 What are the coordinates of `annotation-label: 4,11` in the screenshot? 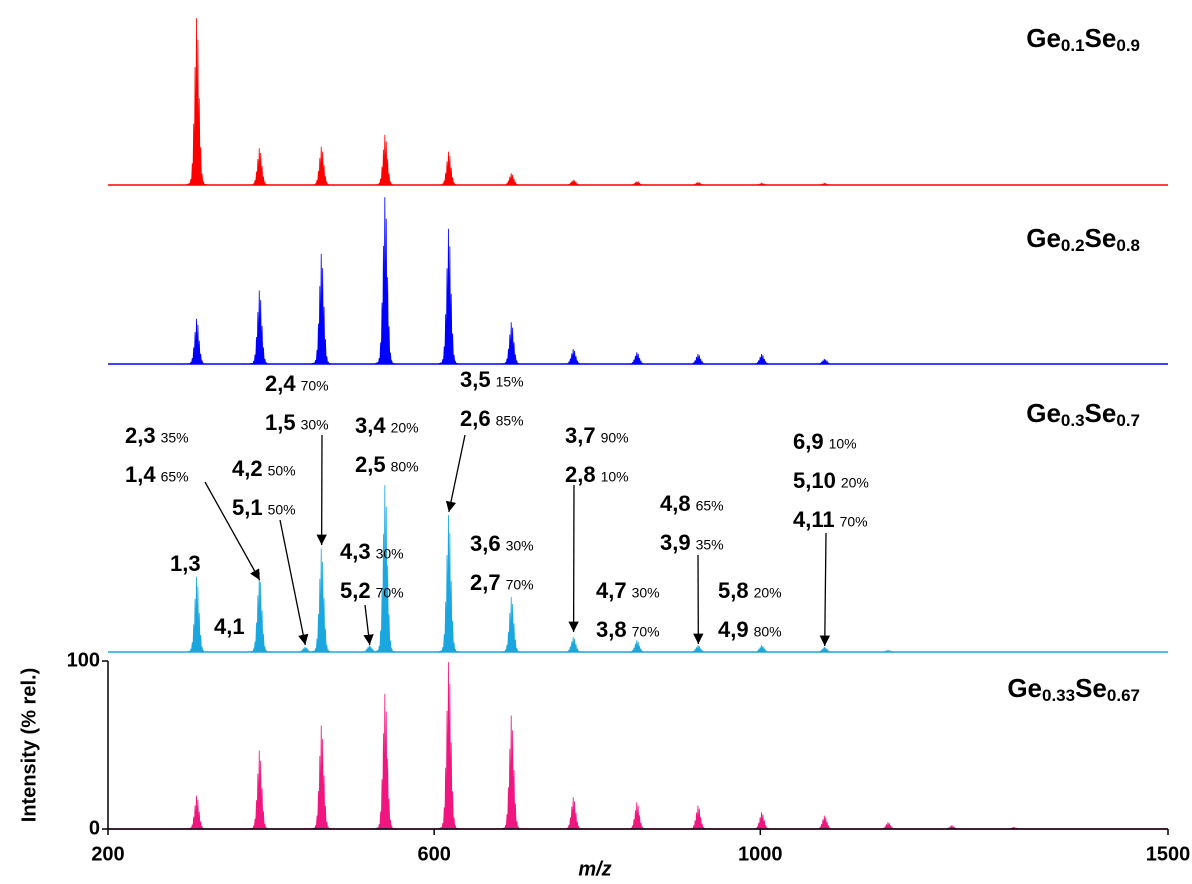 It's located at (814, 519).